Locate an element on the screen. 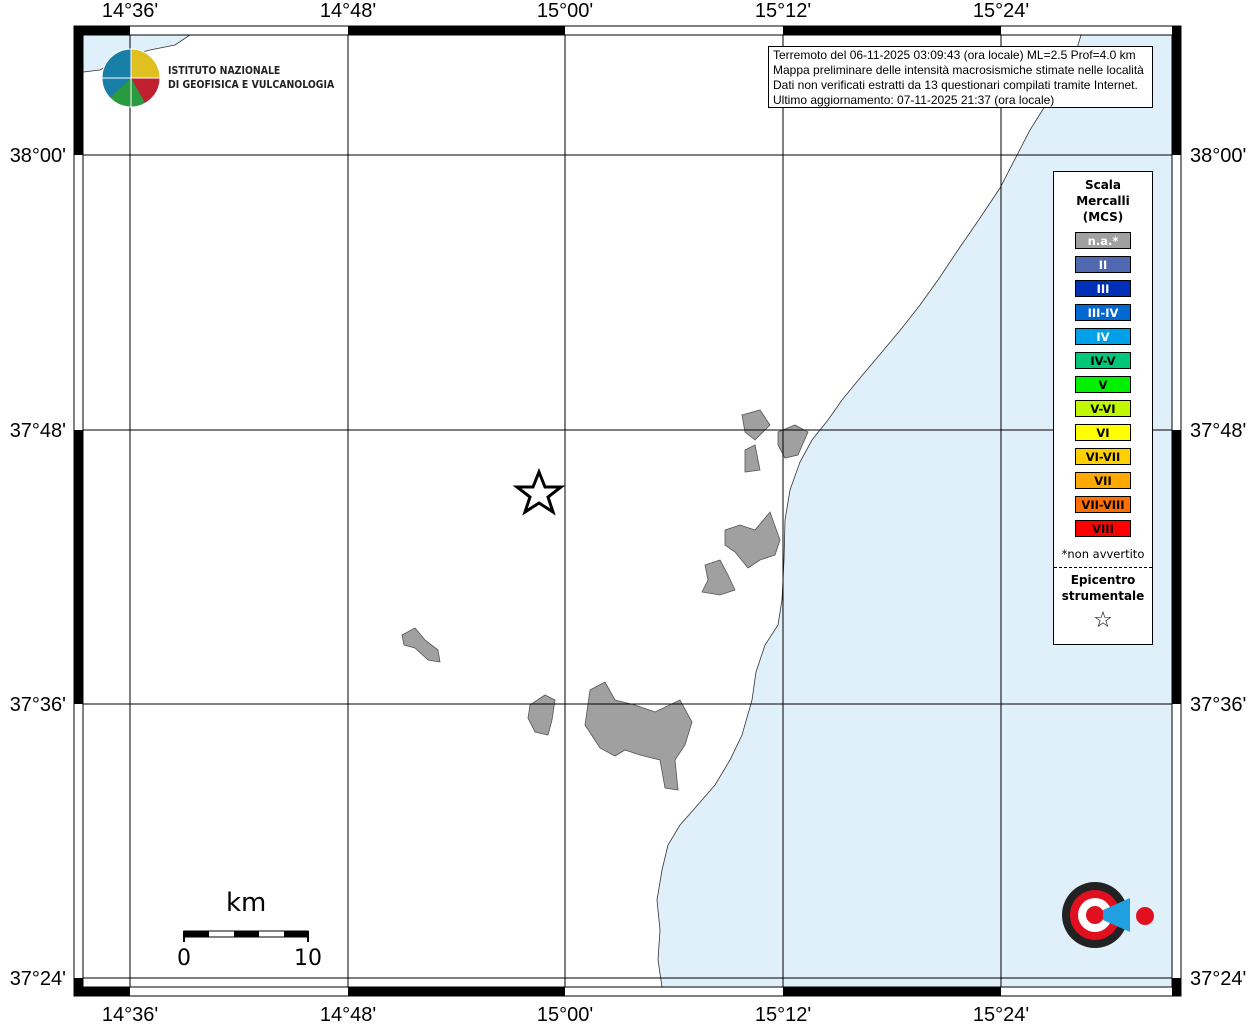 The width and height of the screenshot is (1255, 1024). haisentito-logo-icon is located at coordinates (1108, 915).